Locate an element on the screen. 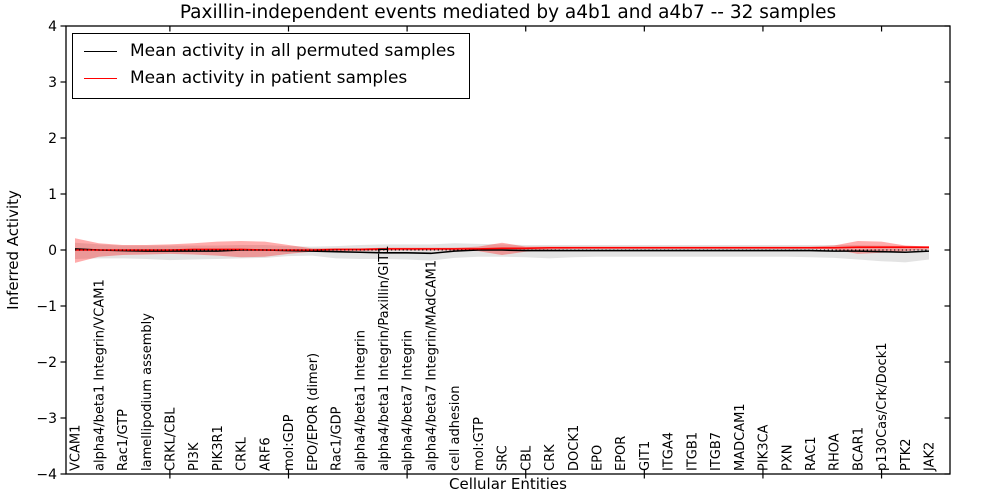 This screenshot has width=1000, height=500. y-tick-label: 1 is located at coordinates (52, 195).